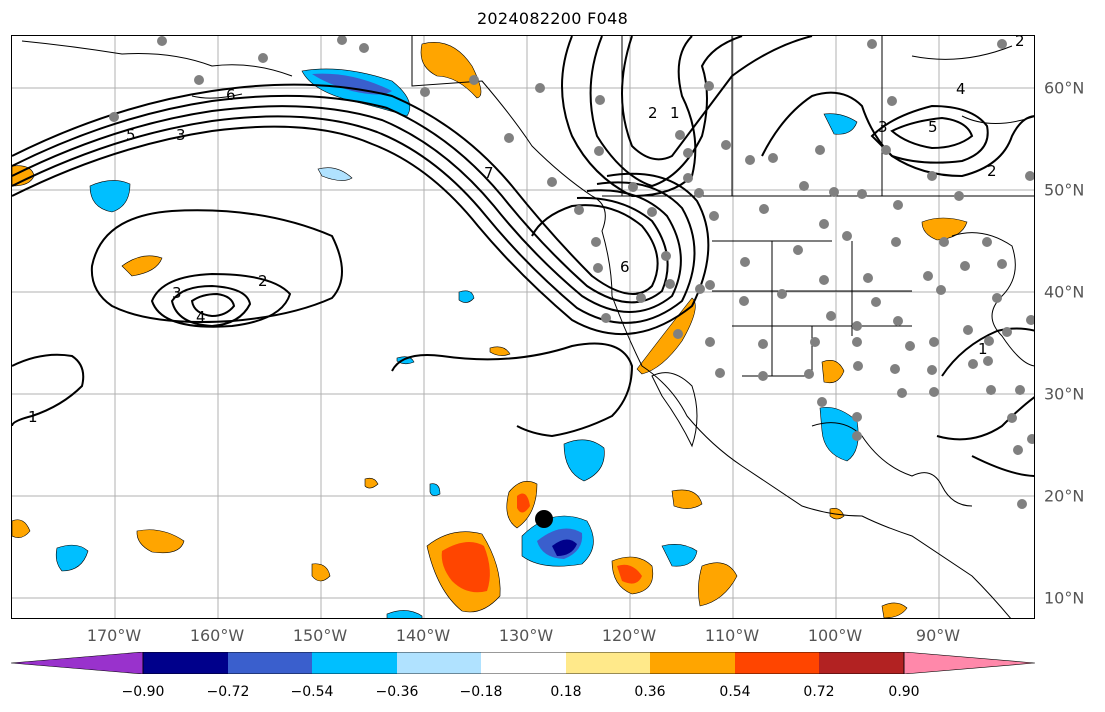  What do you see at coordinates (523, 663) in the screenshot?
I see `colorbar` at bounding box center [523, 663].